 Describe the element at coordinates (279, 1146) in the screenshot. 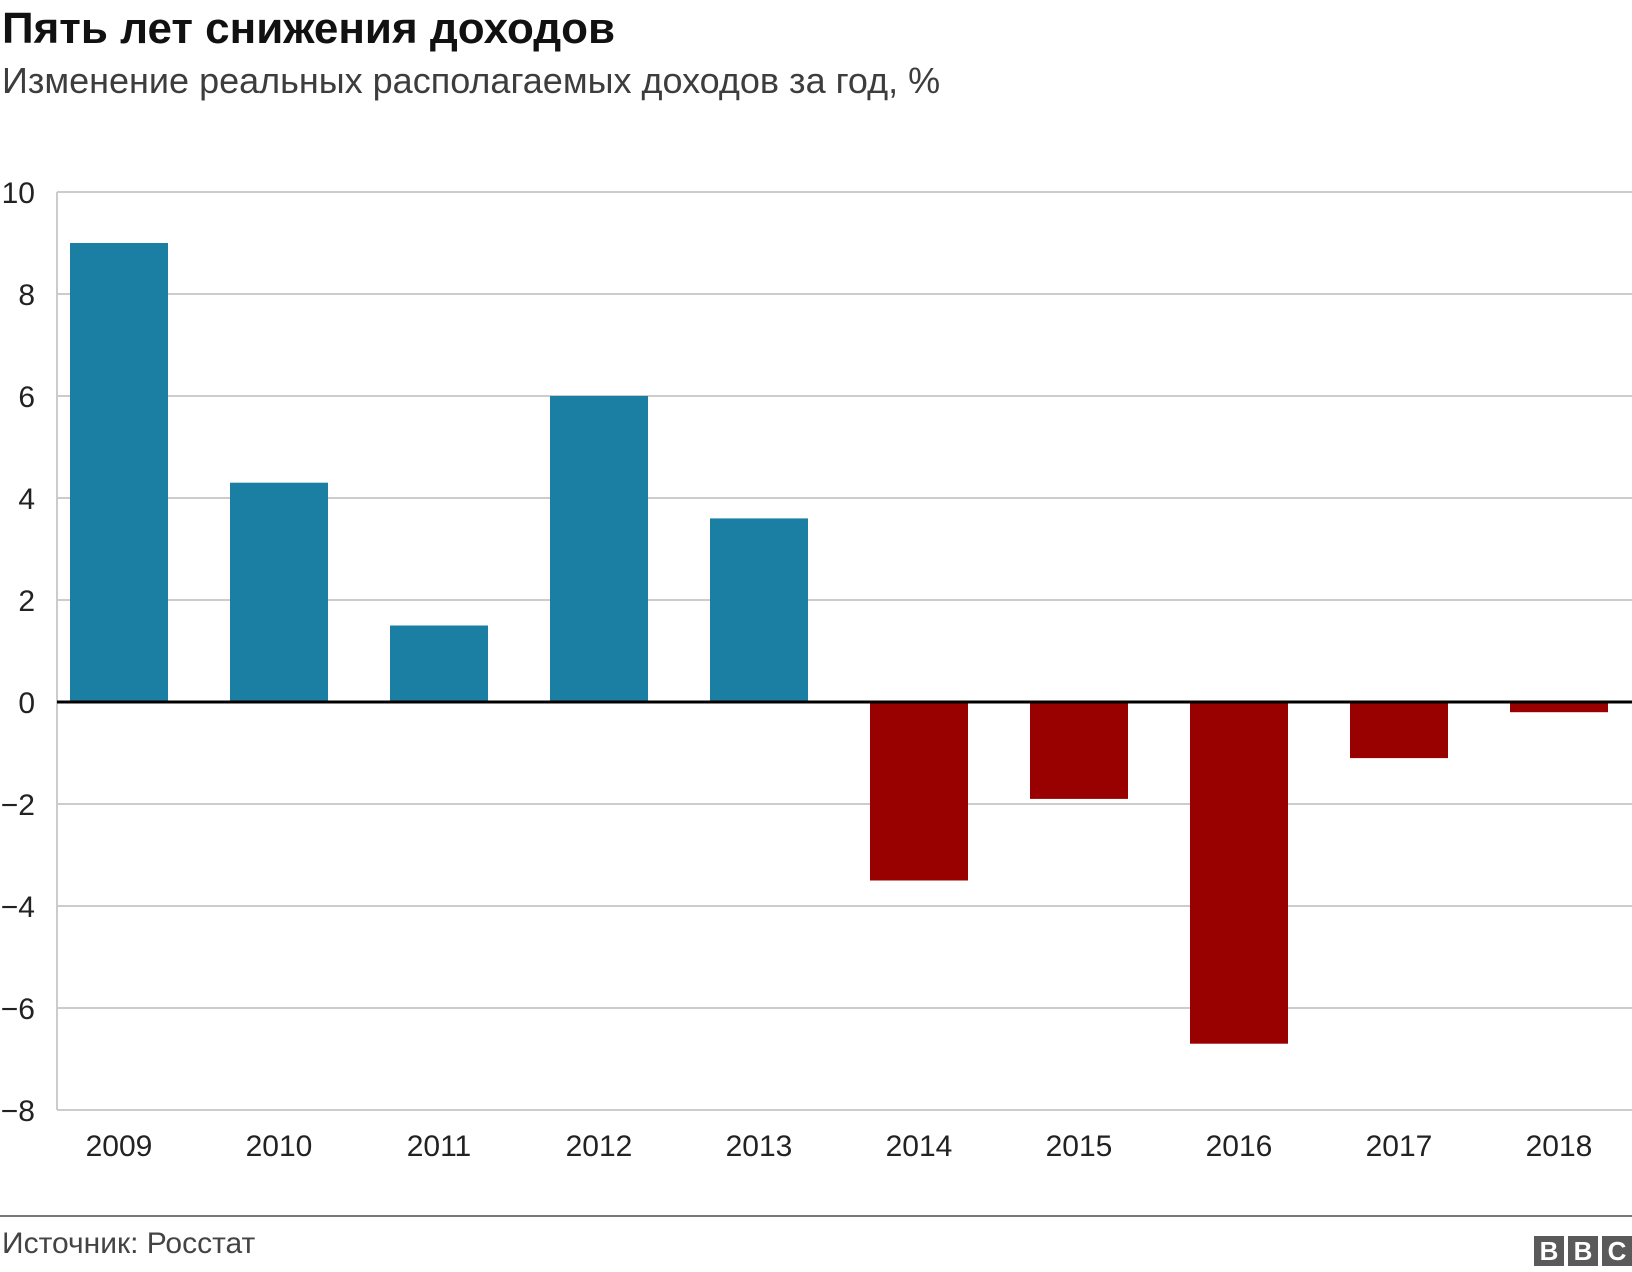

I see `x-tick-label: 2010` at that location.